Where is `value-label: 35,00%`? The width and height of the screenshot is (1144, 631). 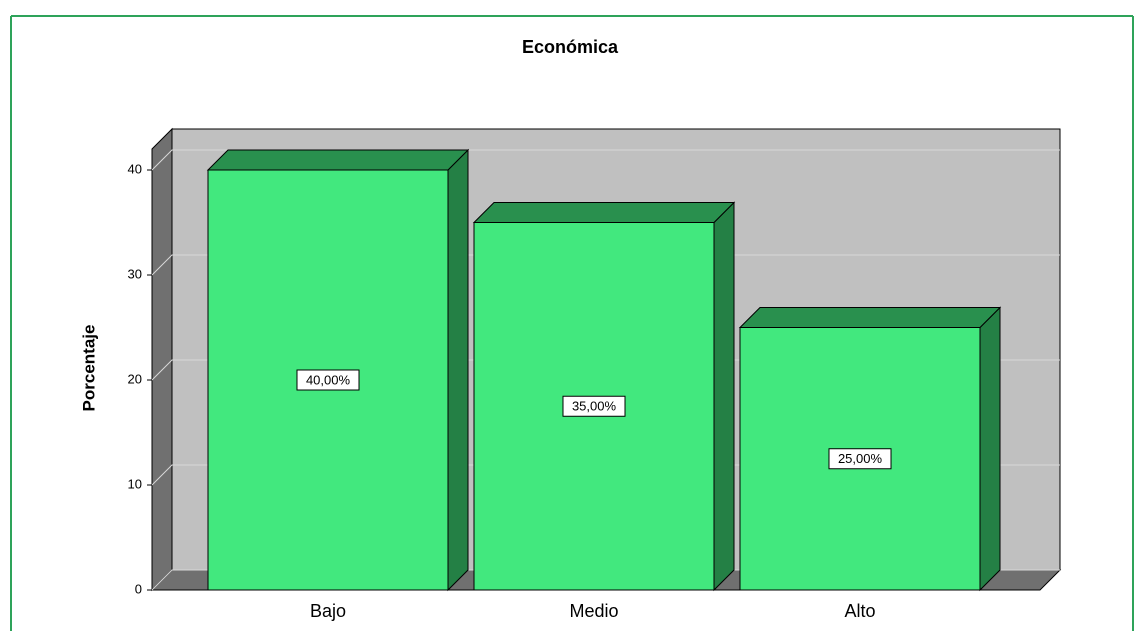 value-label: 35,00% is located at coordinates (594, 406).